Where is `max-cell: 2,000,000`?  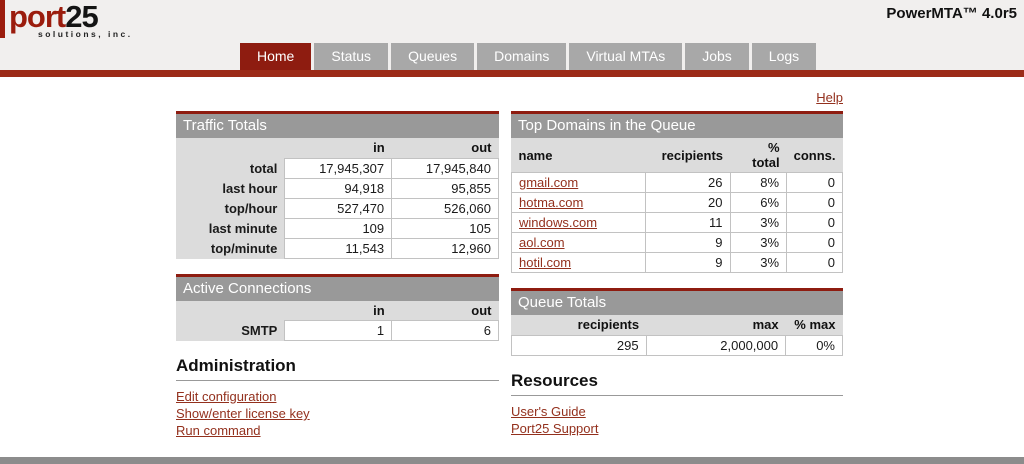
max-cell: 2,000,000 is located at coordinates (716, 345).